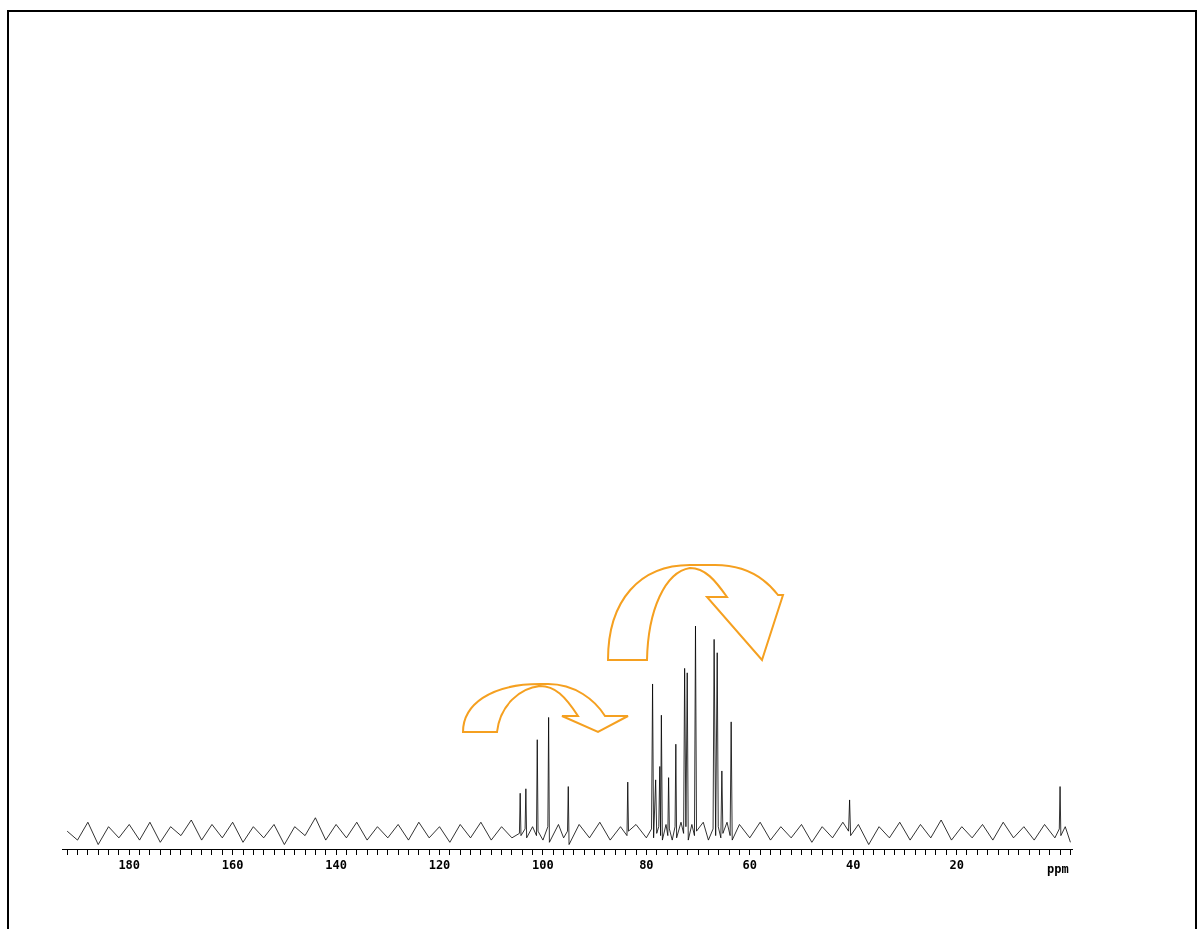 The image size is (1201, 929). What do you see at coordinates (129, 865) in the screenshot?
I see `x-tick-label: 180` at bounding box center [129, 865].